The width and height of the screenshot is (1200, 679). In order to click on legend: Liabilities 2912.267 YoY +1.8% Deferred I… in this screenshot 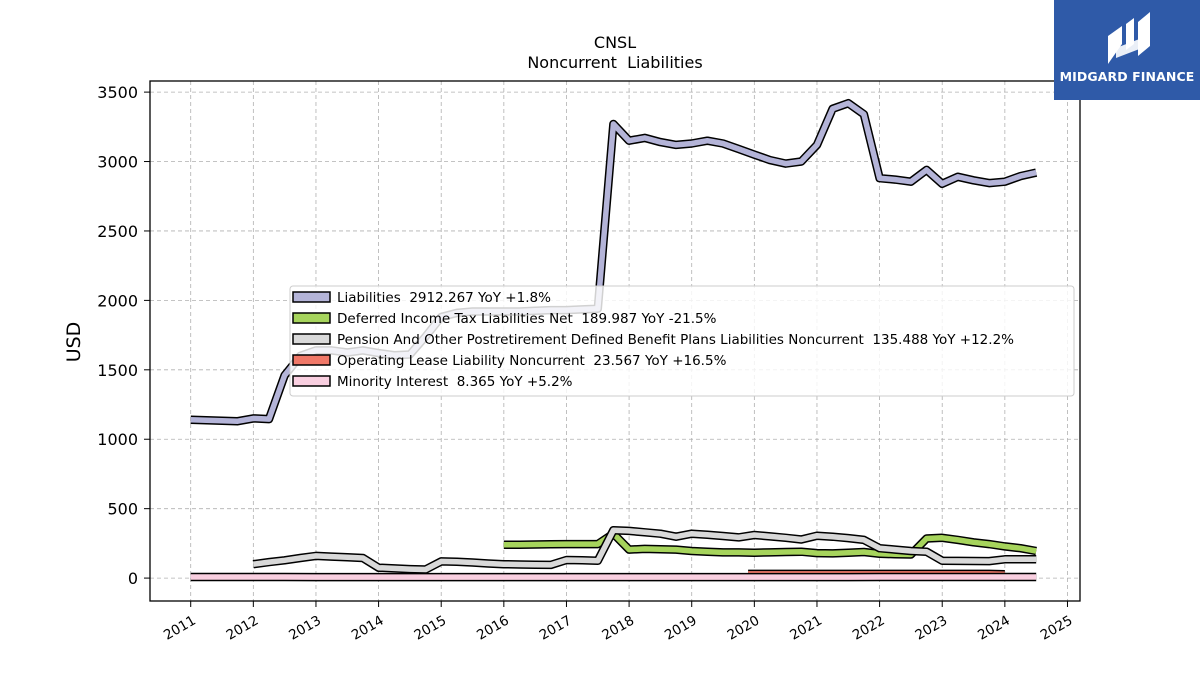, I will do `click(682, 341)`.